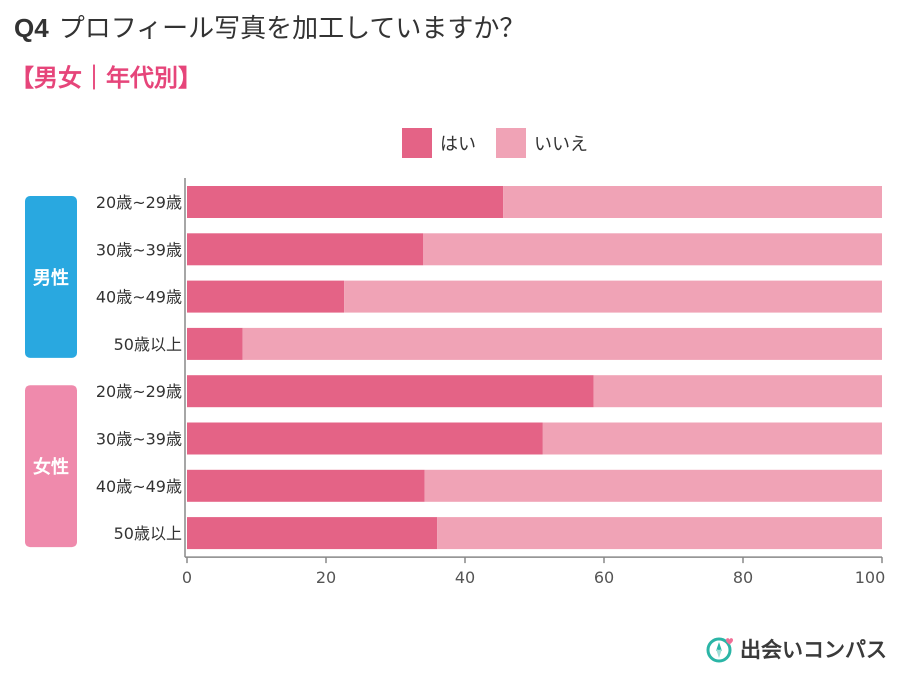 The image size is (900, 675). What do you see at coordinates (417, 143) in the screenshot?
I see `legend-swatch-yes` at bounding box center [417, 143].